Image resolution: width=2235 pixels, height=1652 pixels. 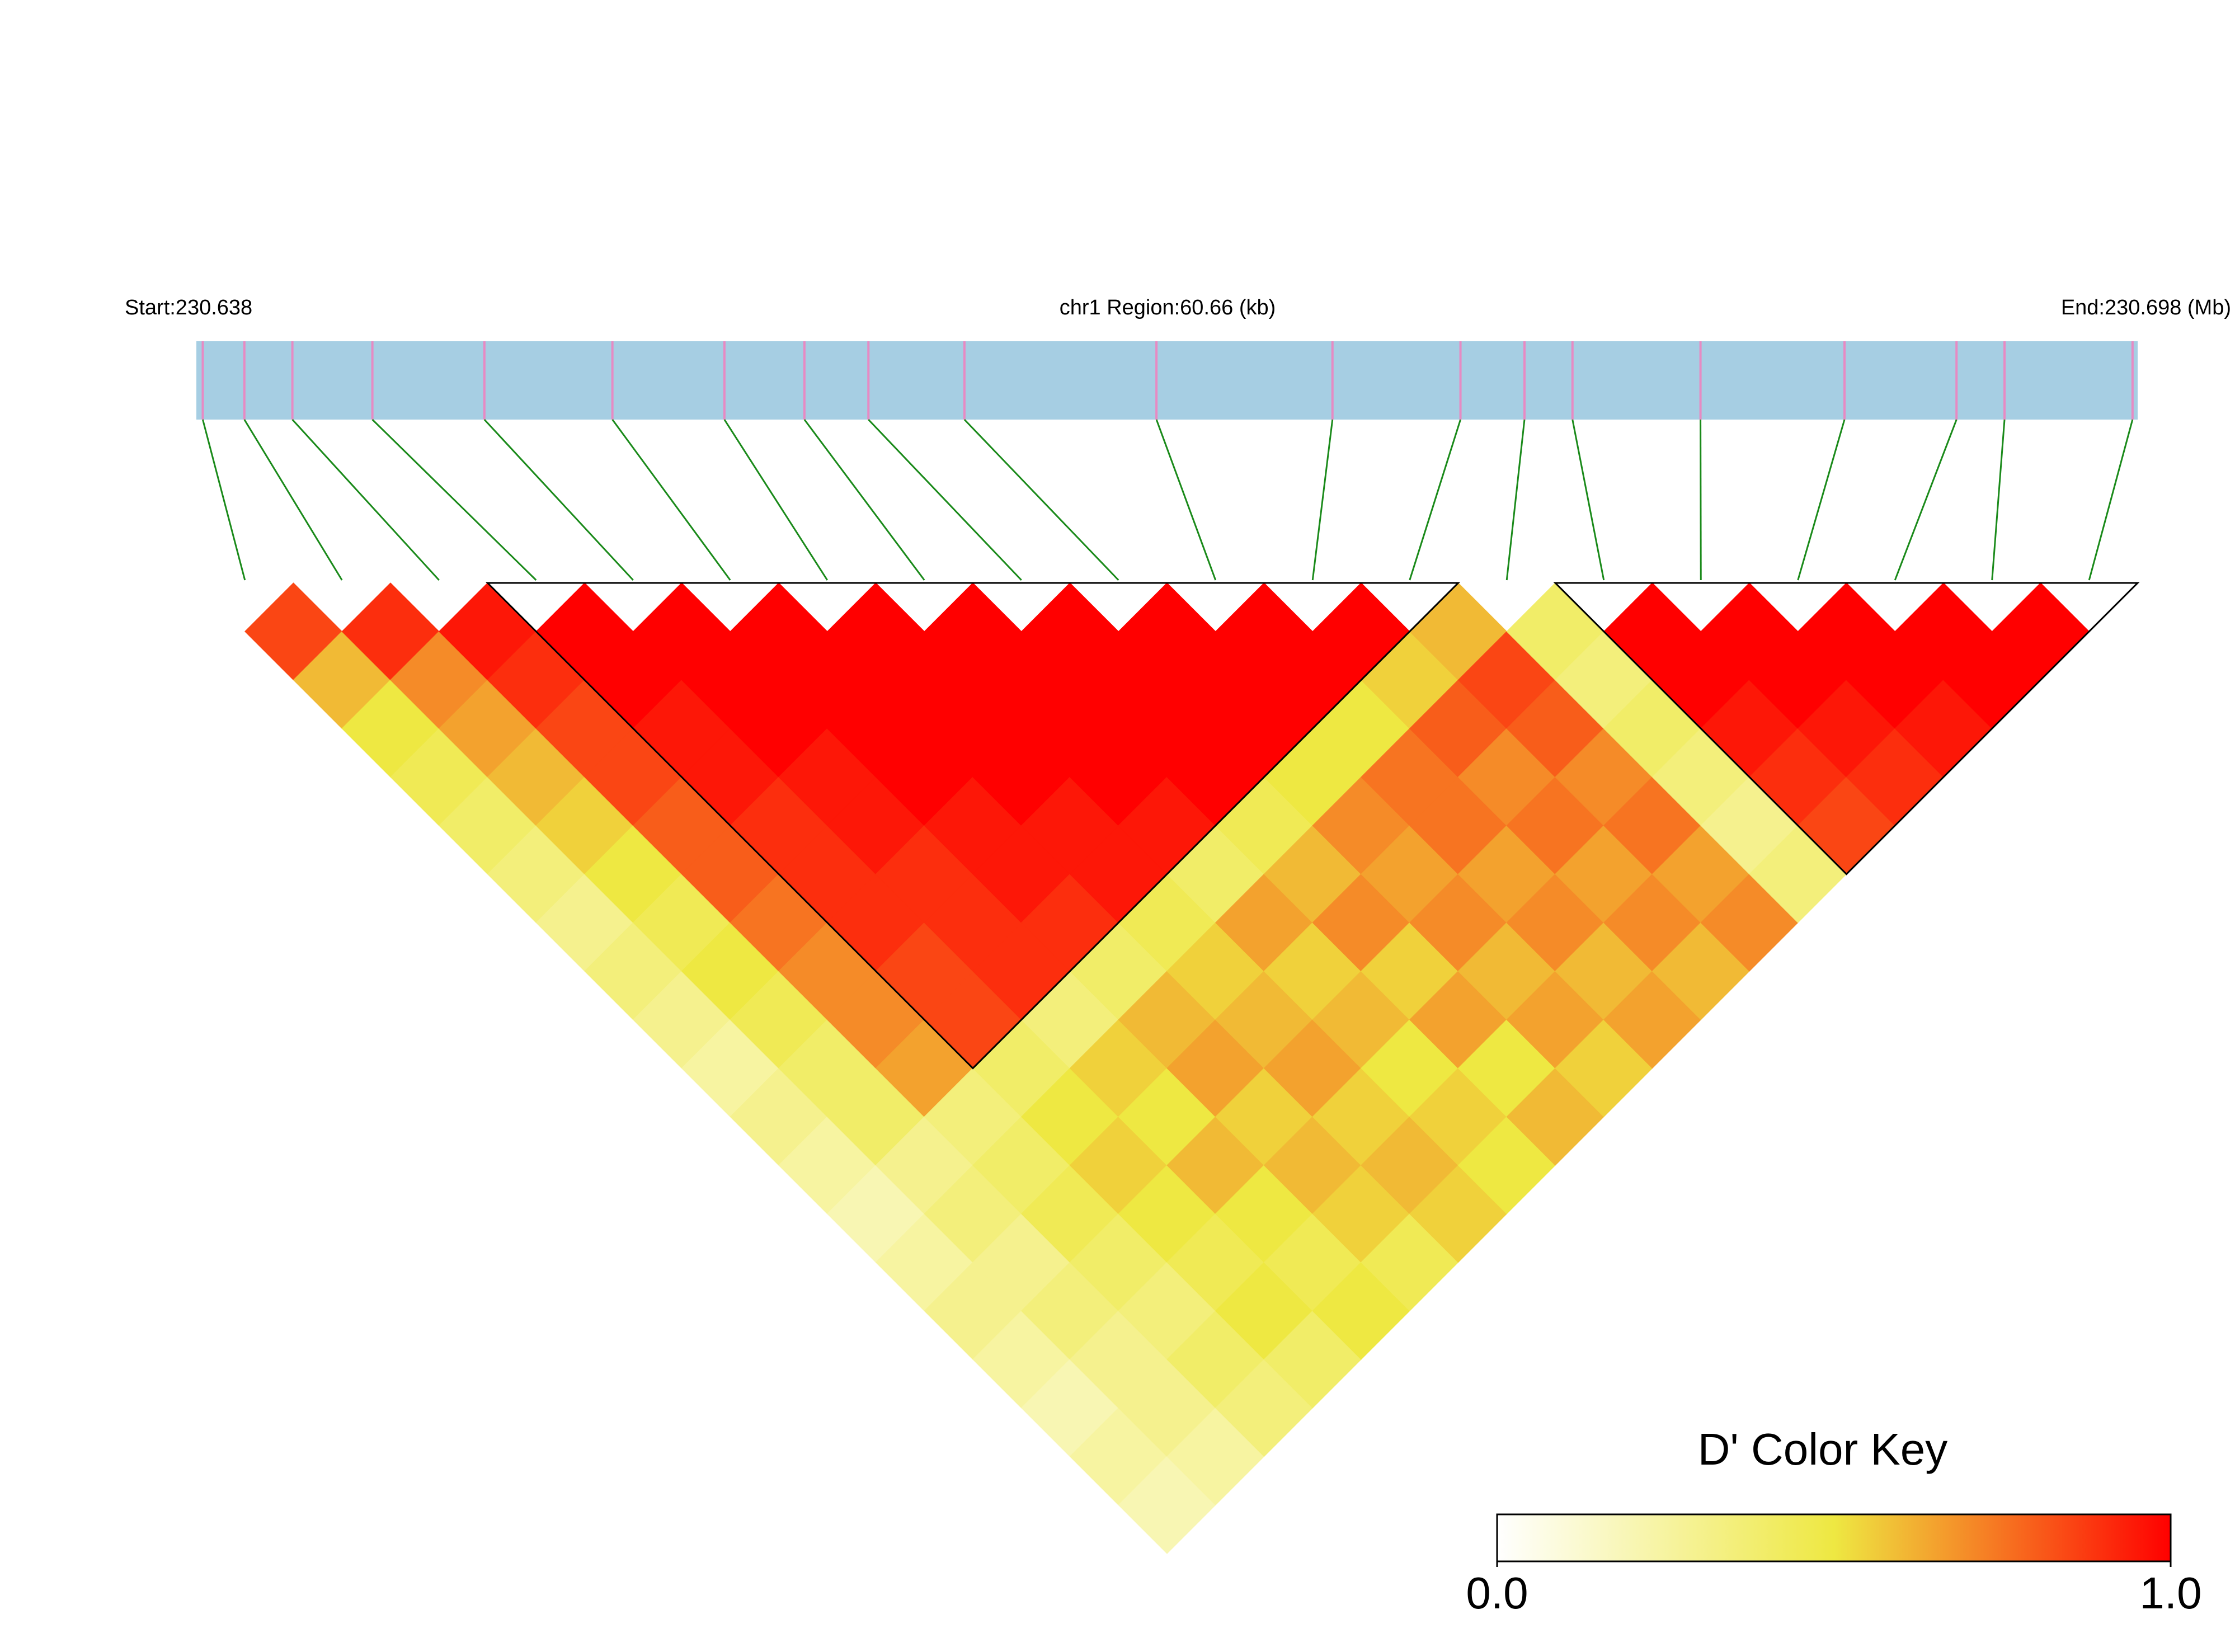 What do you see at coordinates (2170, 1593) in the screenshot?
I see `color-key-tick-label: 1.0` at bounding box center [2170, 1593].